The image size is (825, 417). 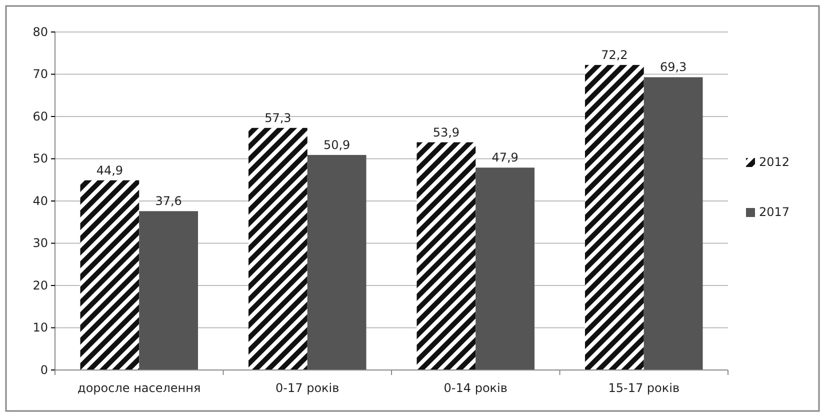 What do you see at coordinates (40, 116) in the screenshot?
I see `y-tick-label: 60` at bounding box center [40, 116].